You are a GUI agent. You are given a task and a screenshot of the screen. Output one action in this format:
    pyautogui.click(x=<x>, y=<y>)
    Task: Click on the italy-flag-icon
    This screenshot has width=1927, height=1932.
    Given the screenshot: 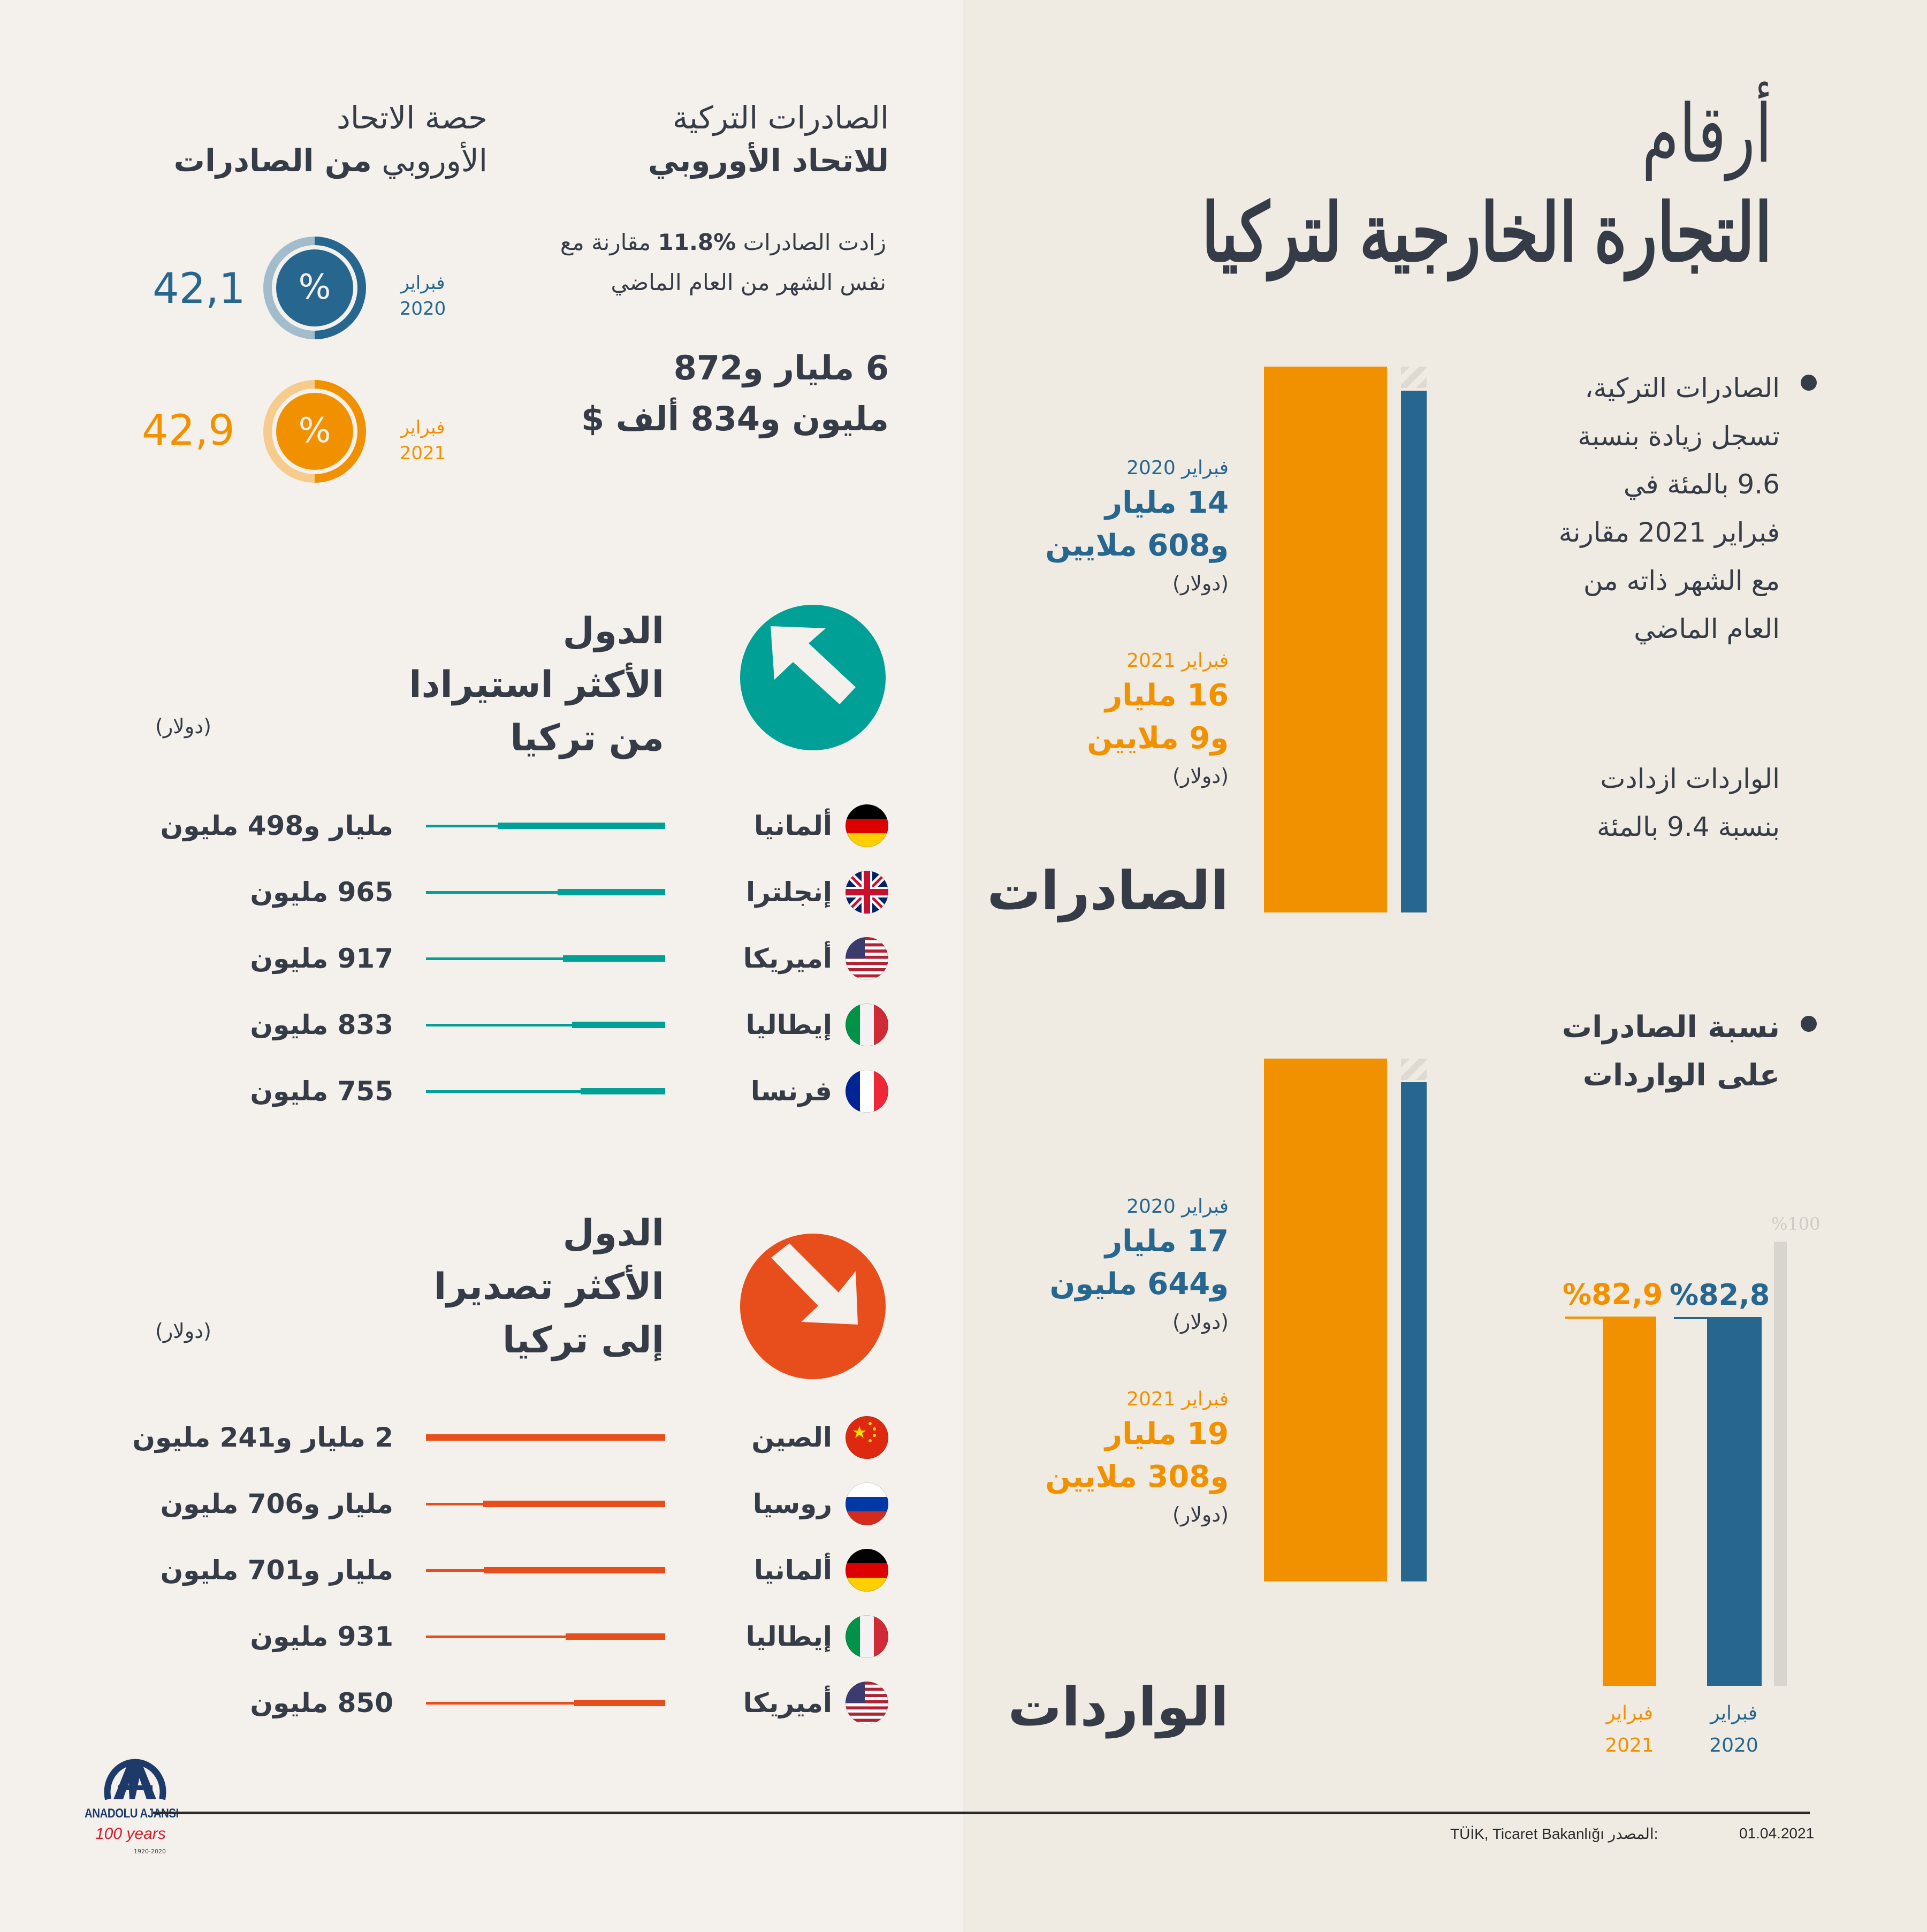 What is the action you would take?
    pyautogui.click(x=867, y=1025)
    